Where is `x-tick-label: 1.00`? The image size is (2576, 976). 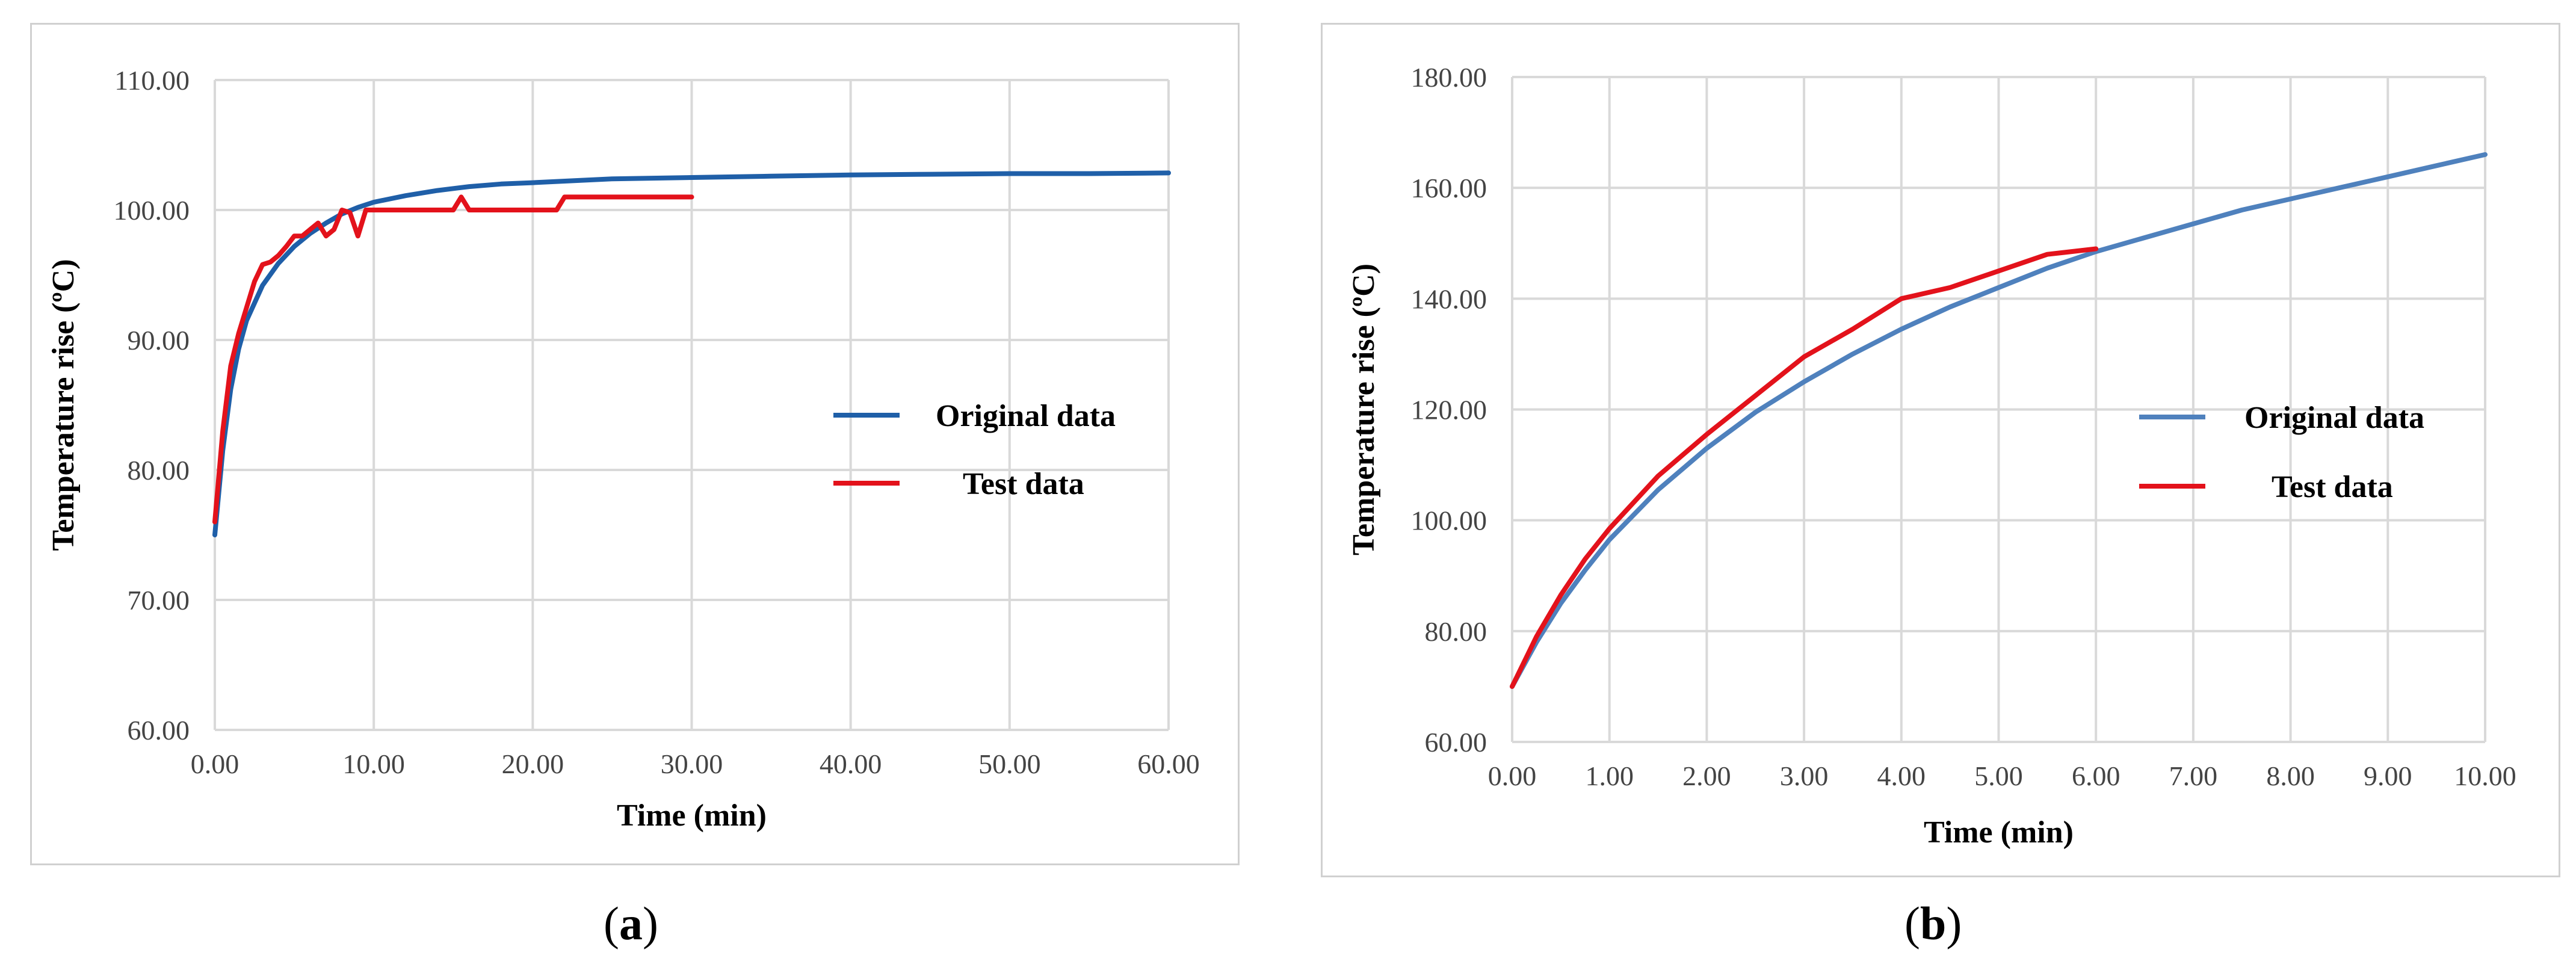 x-tick-label: 1.00 is located at coordinates (1609, 776).